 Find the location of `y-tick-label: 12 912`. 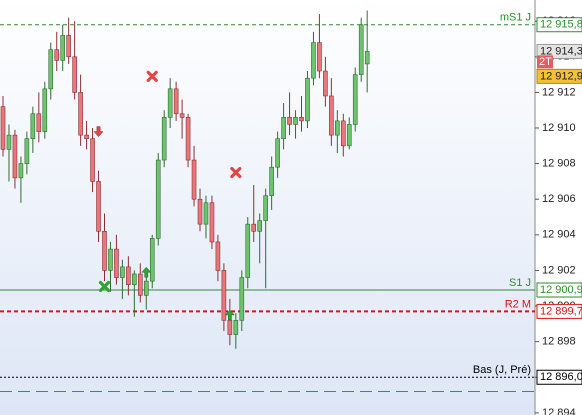

y-tick-label: 12 912 is located at coordinates (559, 92).